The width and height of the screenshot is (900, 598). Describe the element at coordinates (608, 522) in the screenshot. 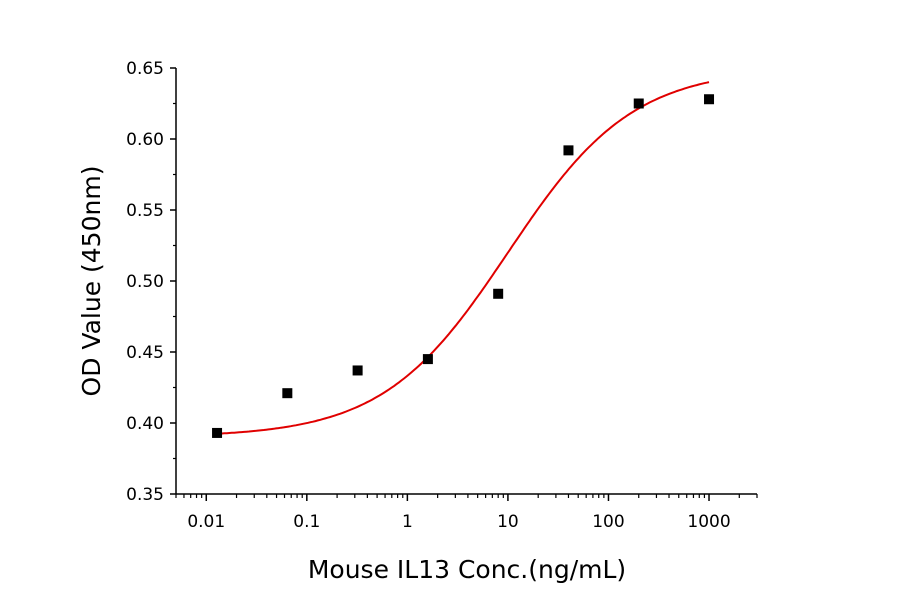

I see `x-tick-label: 100` at that location.